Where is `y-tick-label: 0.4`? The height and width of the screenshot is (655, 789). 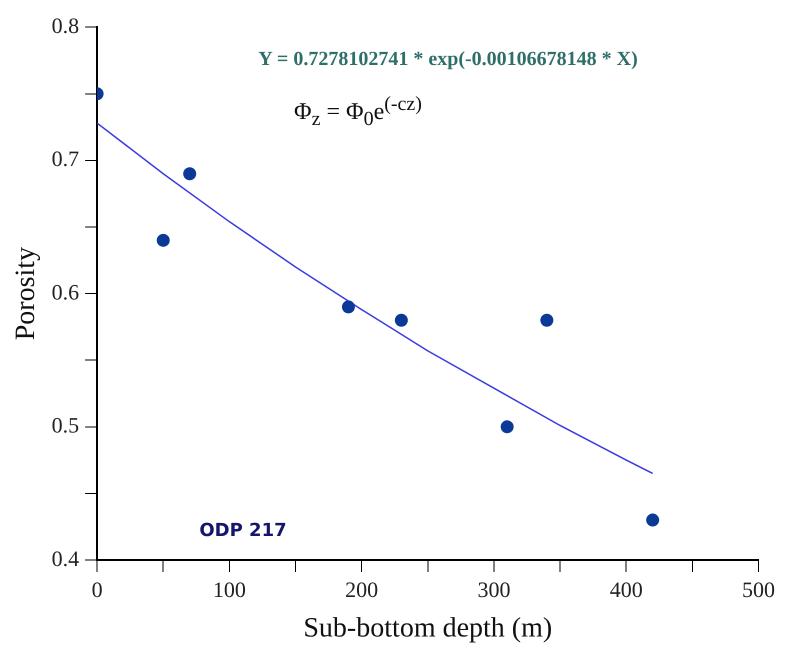 y-tick-label: 0.4 is located at coordinates (66, 558).